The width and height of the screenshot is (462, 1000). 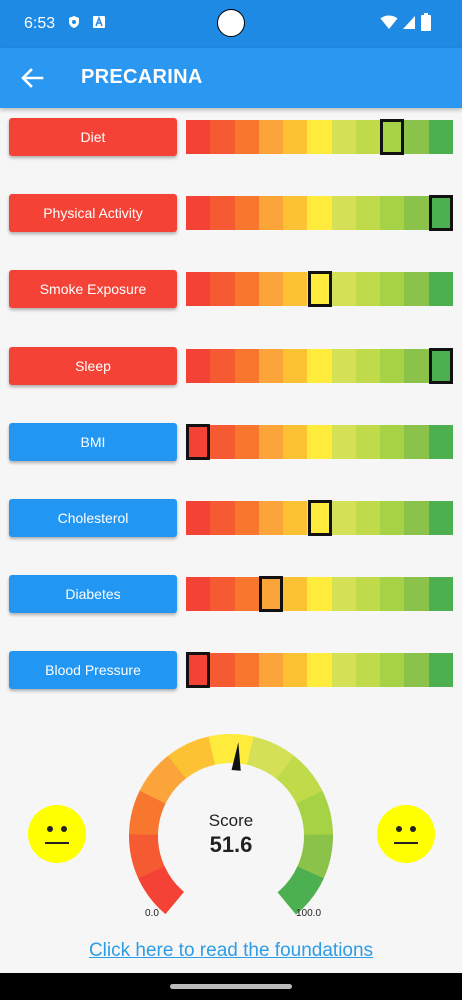 I want to click on home-gesture-handle, so click(x=231, y=986).